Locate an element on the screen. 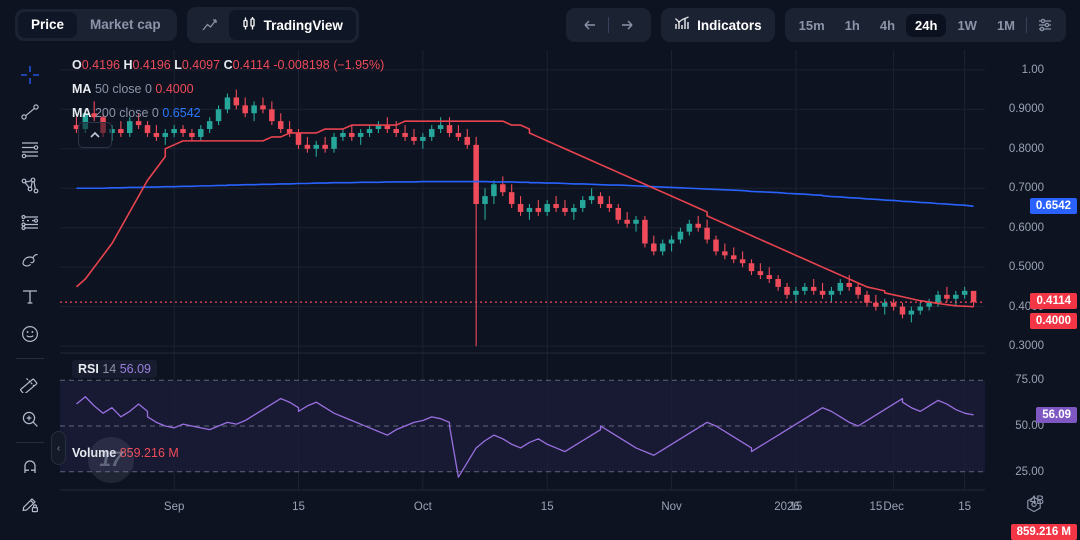  tradingview-label: TradingView is located at coordinates (303, 25).